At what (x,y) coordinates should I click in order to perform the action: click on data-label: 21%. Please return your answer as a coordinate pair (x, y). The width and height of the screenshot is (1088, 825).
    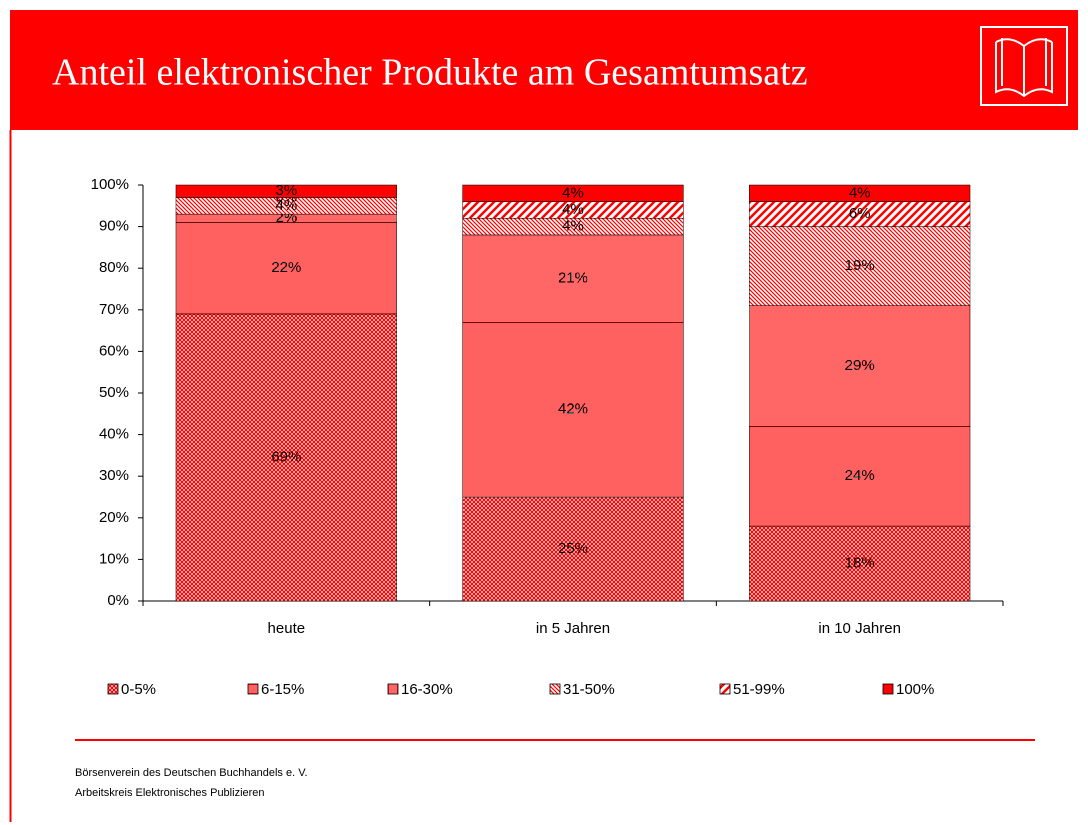
    Looking at the image, I should click on (573, 278).